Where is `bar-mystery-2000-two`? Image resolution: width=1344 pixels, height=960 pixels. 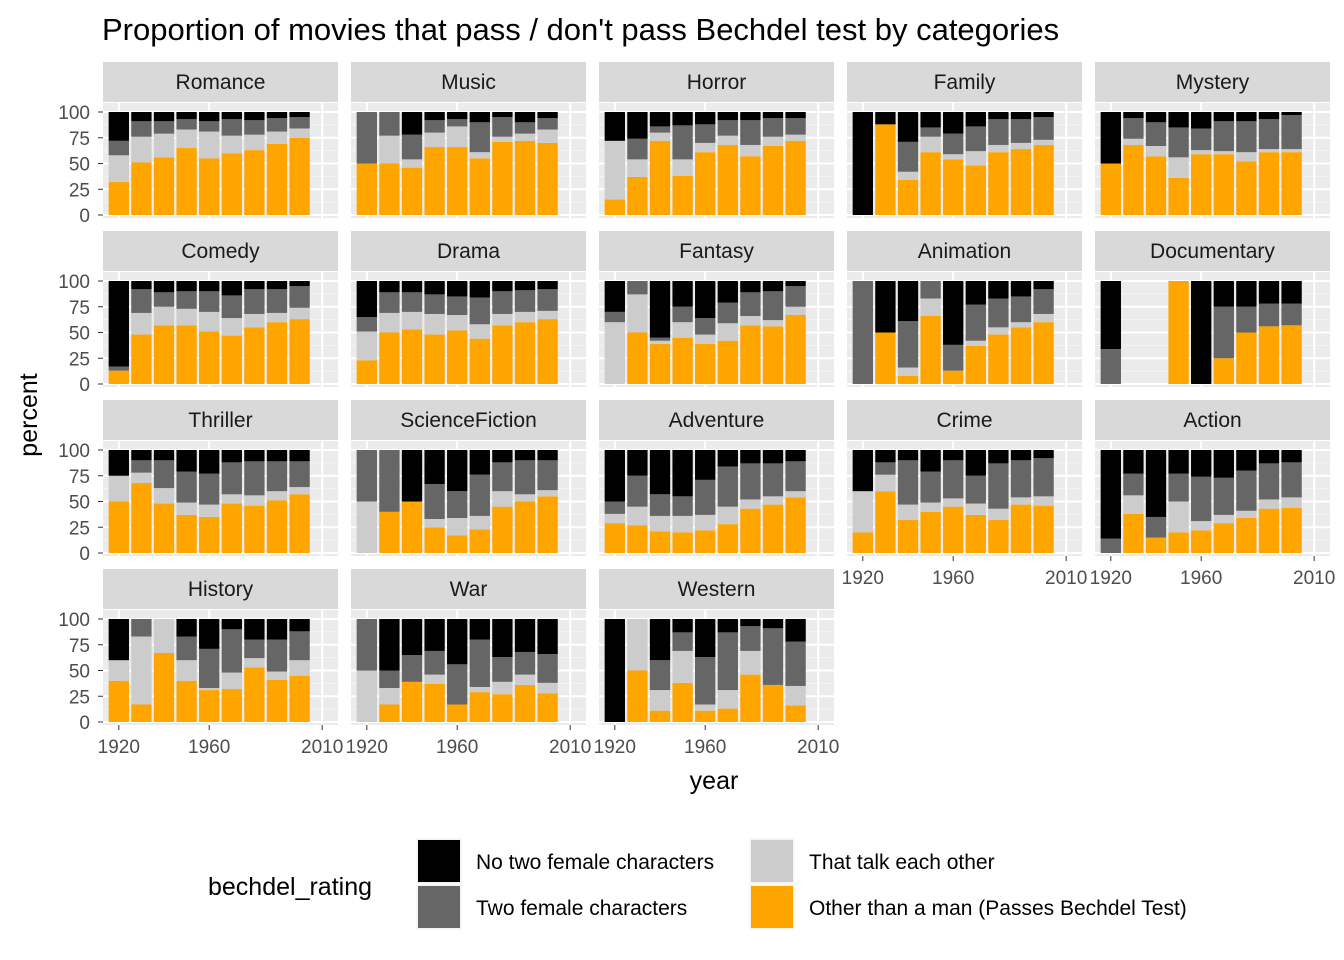
bar-mystery-2000-two is located at coordinates (1291, 132).